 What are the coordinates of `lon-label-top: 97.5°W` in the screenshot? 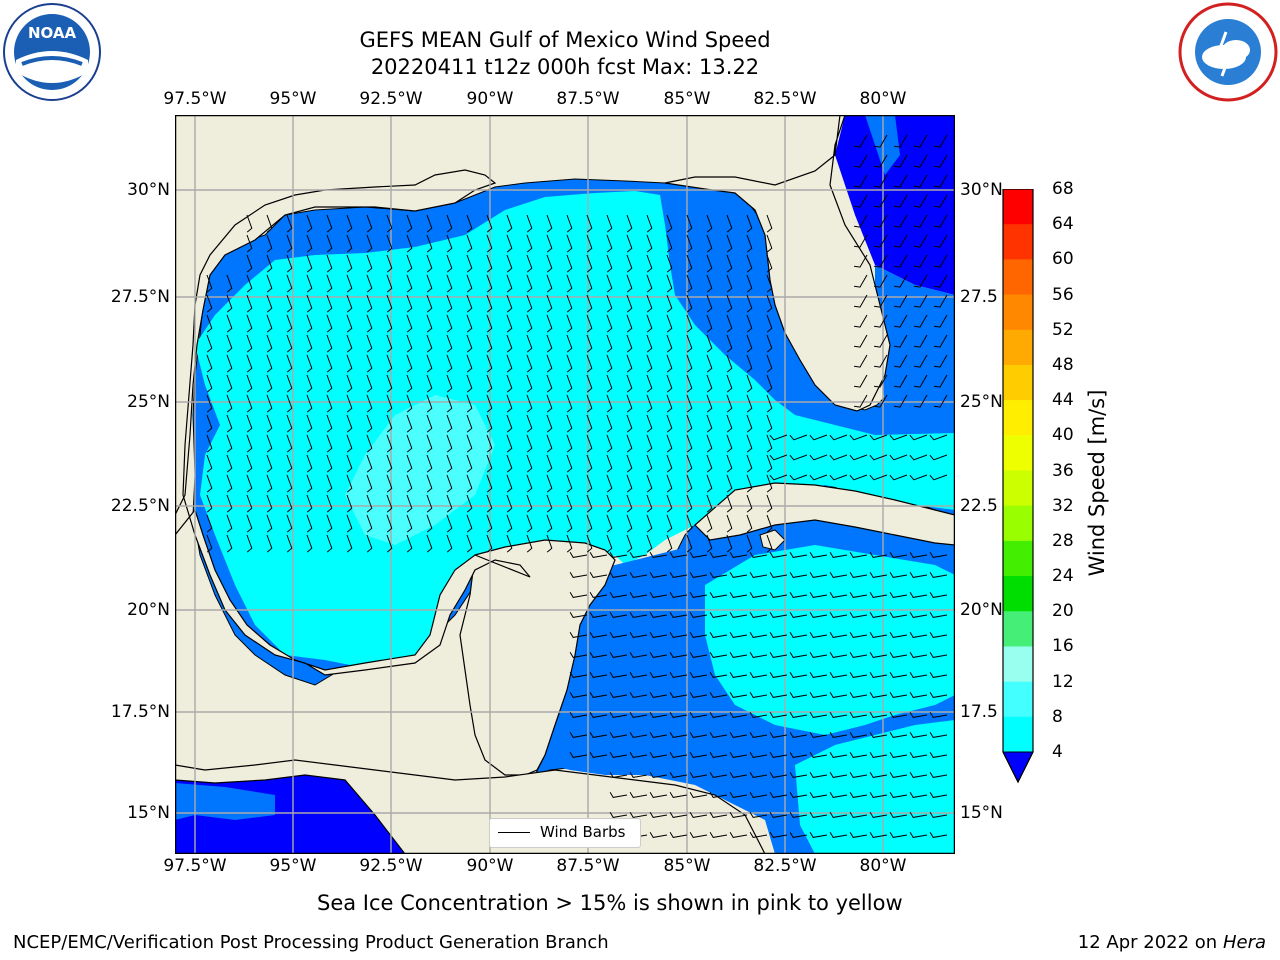 It's located at (195, 99).